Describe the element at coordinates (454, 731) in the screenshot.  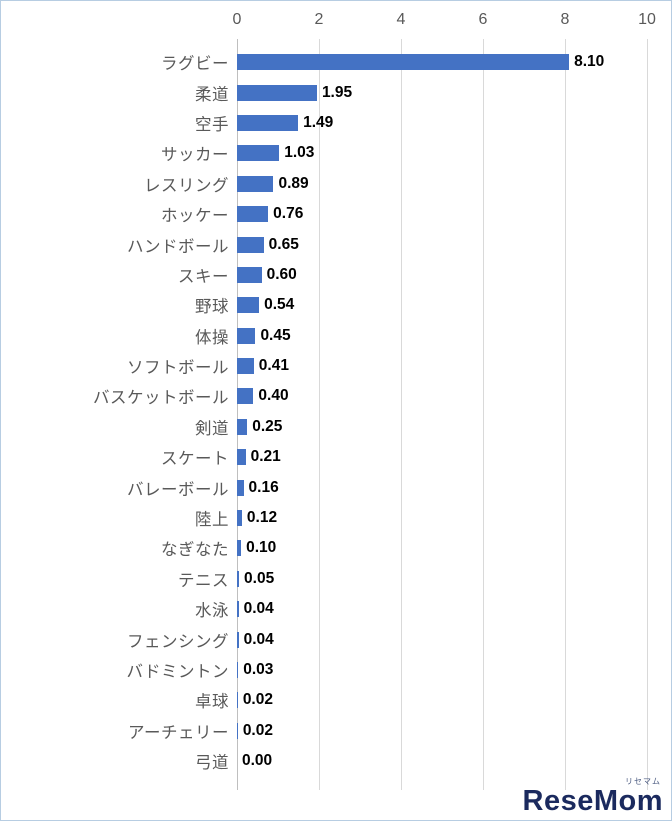
I see `bar-track: 0.02` at that location.